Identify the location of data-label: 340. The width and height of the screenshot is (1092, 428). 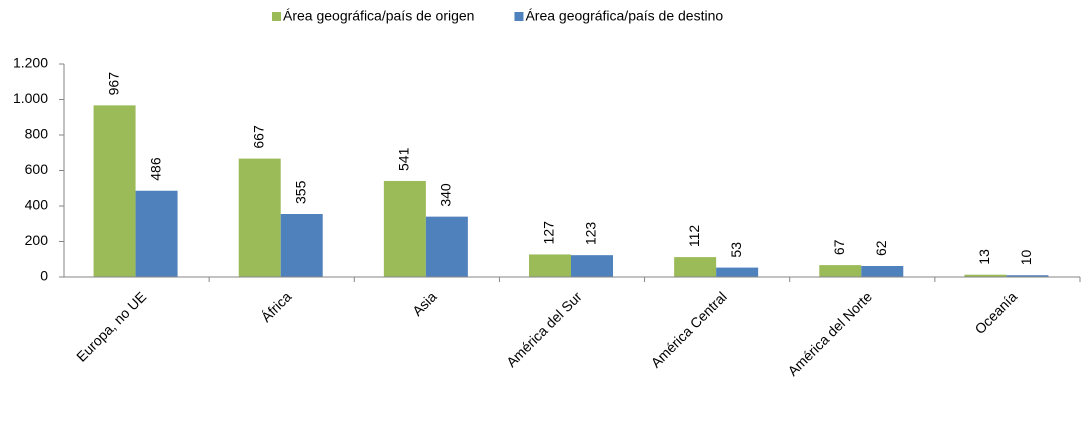
(446, 195).